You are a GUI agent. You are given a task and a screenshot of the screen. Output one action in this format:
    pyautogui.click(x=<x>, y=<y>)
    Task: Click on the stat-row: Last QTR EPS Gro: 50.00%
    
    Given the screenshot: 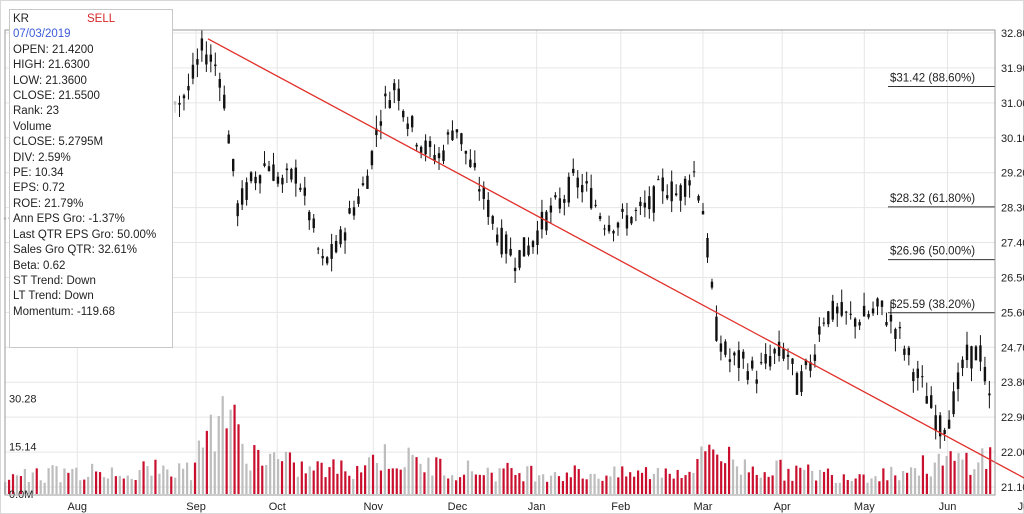 What is the action you would take?
    pyautogui.click(x=85, y=234)
    